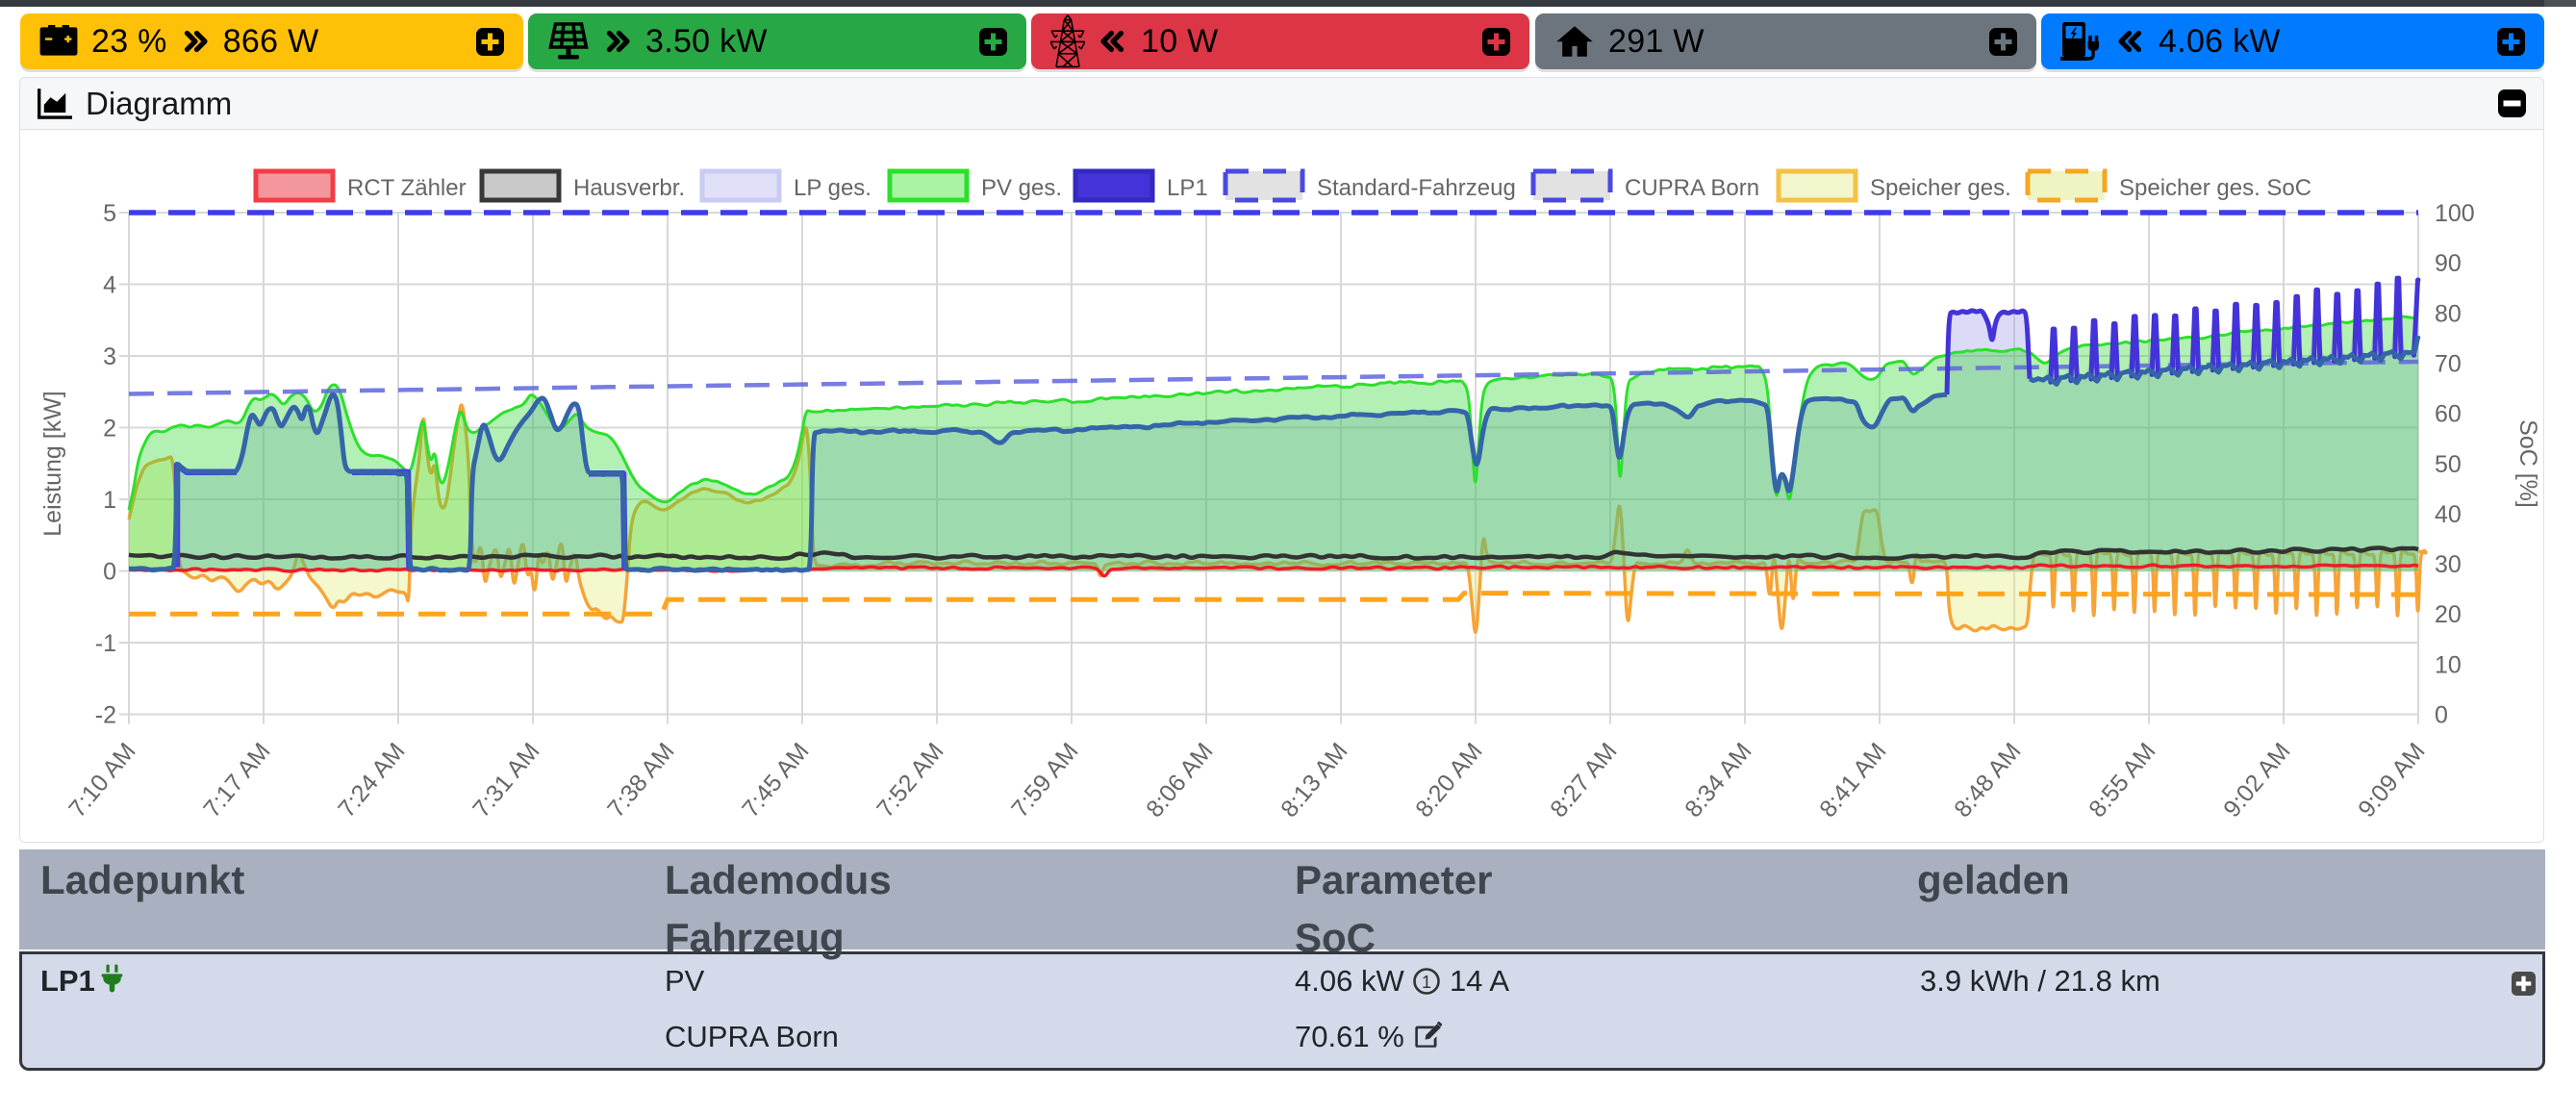 The image size is (2576, 1114). I want to click on svg-text: Speicher ges., so click(1941, 188).